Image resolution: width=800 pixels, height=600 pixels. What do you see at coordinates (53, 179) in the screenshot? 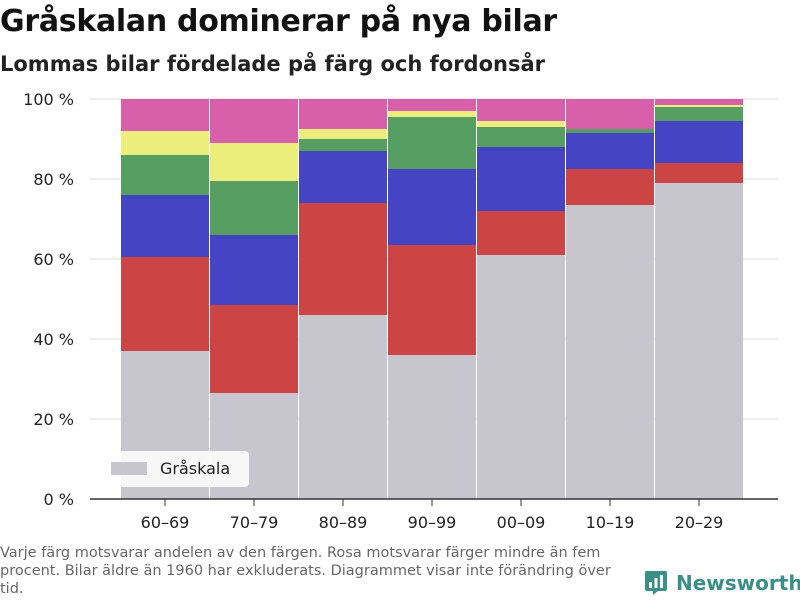
I see `y-tick-label: 80 %` at bounding box center [53, 179].